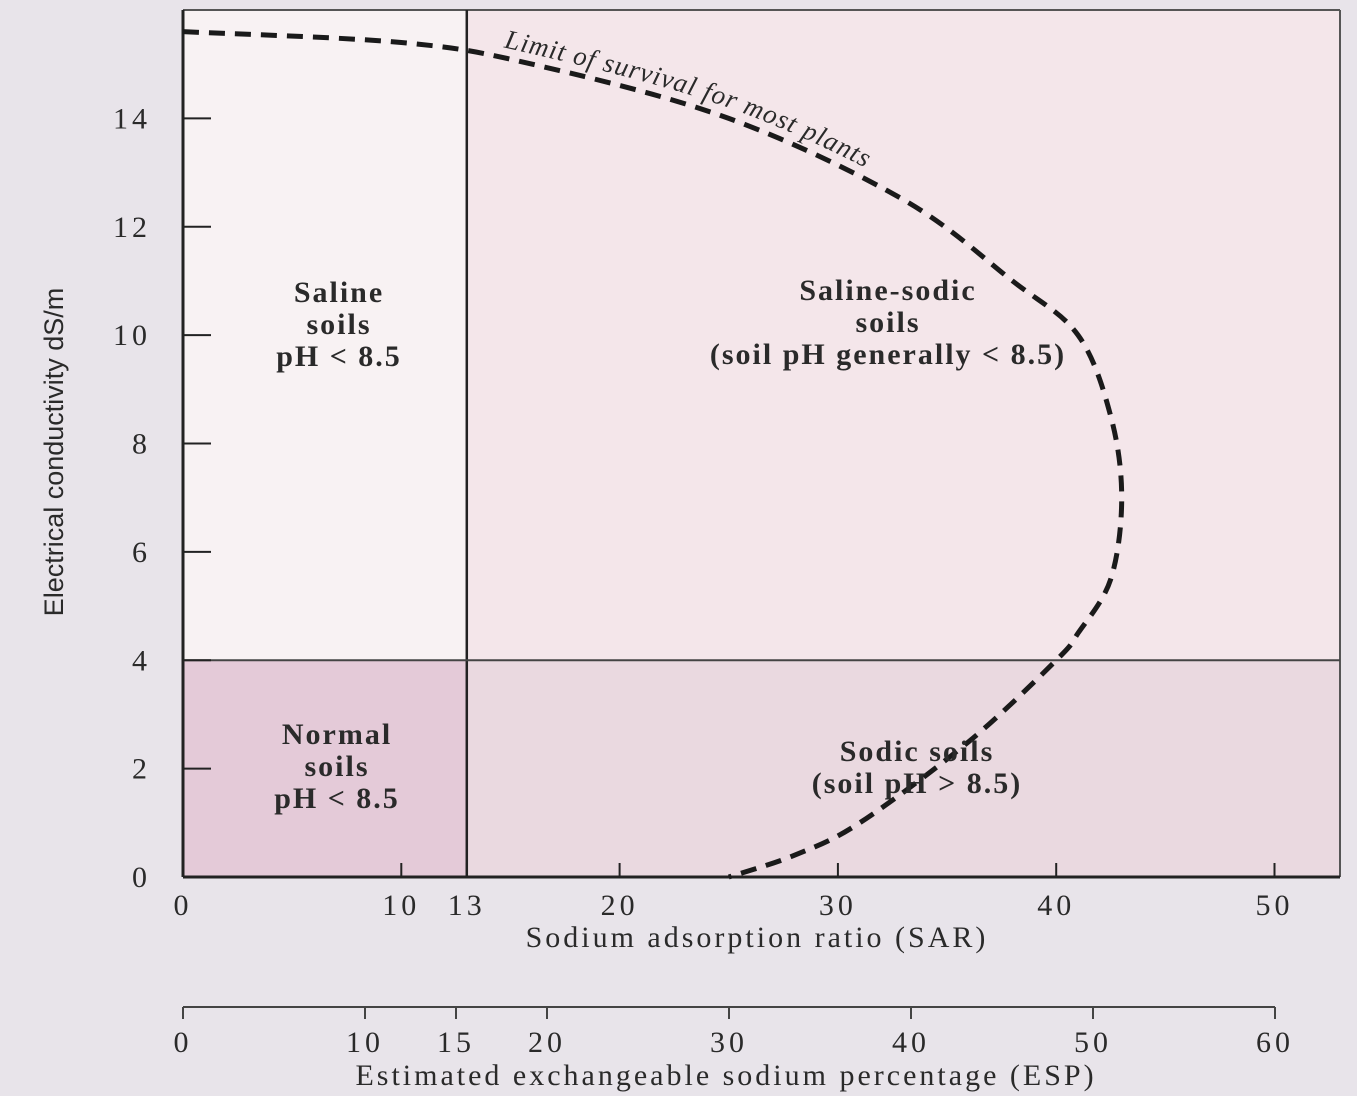 The image size is (1357, 1096). Describe the element at coordinates (917, 751) in the screenshot. I see `region-sodic-label-line: Sodic soils` at that location.